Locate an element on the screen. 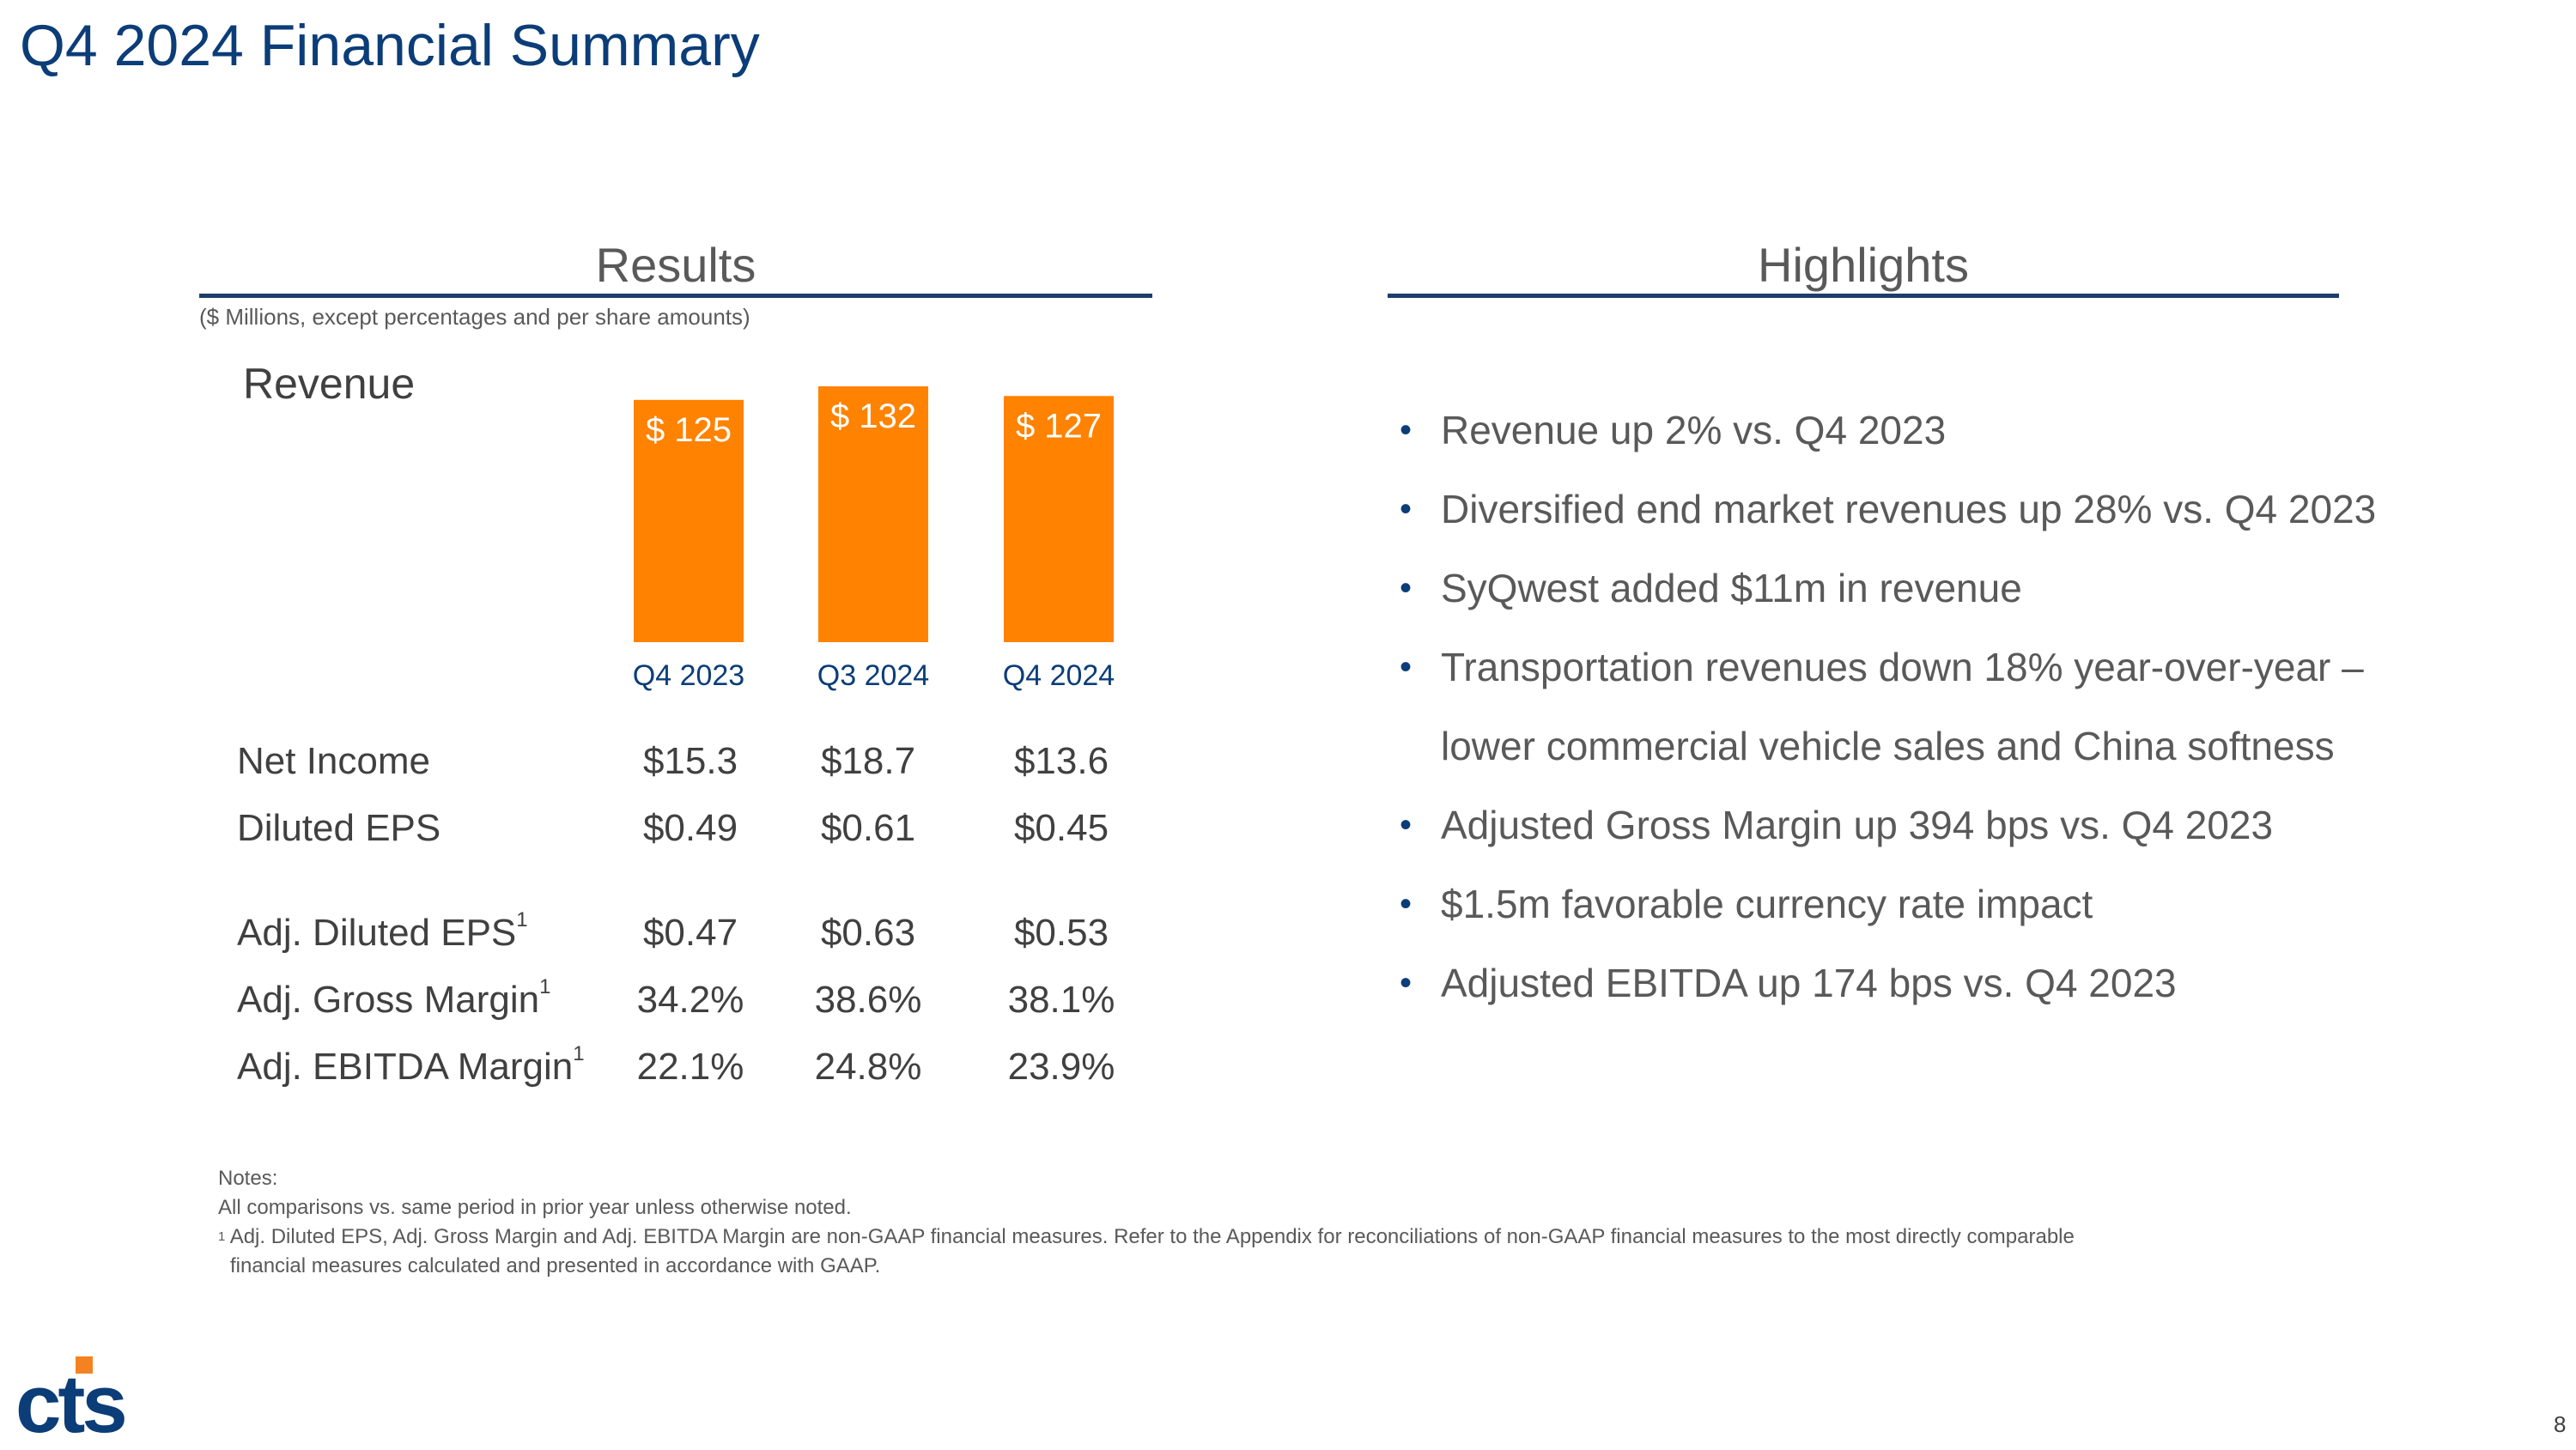 The image size is (2576, 1450). metric-label: Adj. EBITDA Margin1 is located at coordinates (411, 1066).